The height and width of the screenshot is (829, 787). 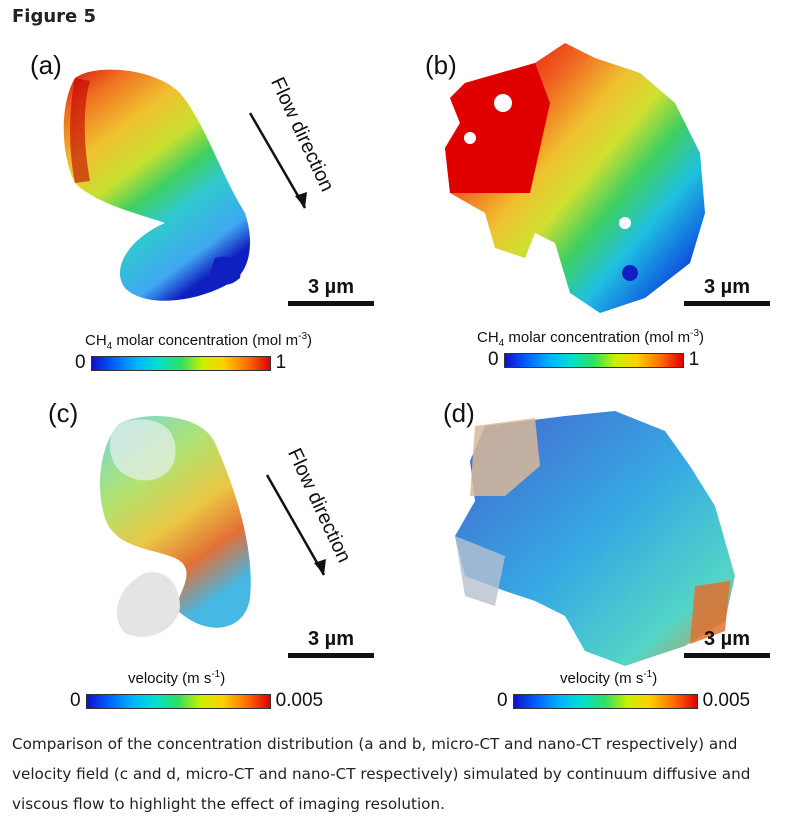 I want to click on velocity-colorbar-c: 0 0.005, so click(x=196, y=701).